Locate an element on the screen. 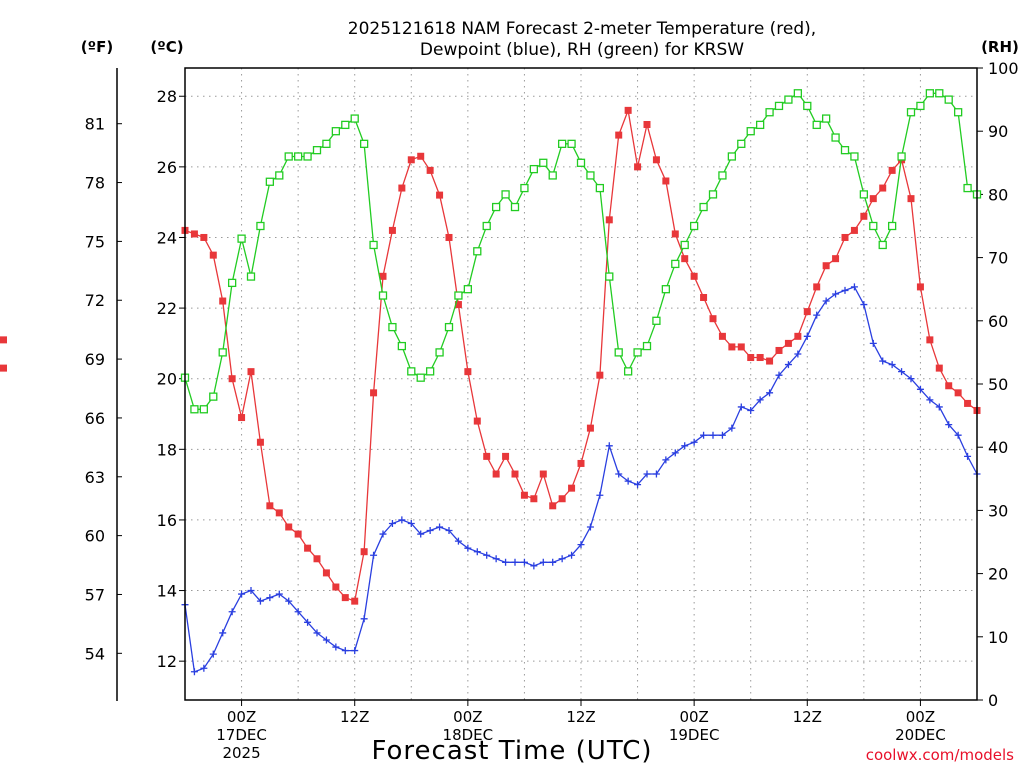 This screenshot has height=768, width=1024. fahrenheit-axis: 54 57 60 63 66 69 72 75 78 81 is located at coordinates (103, 389).